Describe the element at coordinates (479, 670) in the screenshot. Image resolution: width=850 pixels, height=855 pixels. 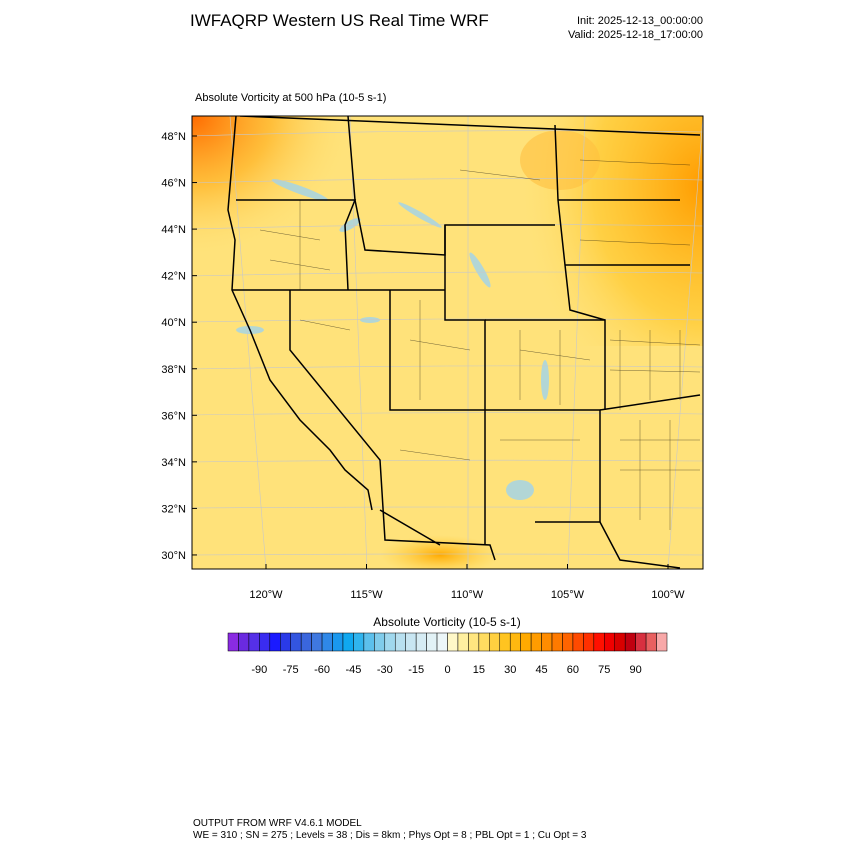
I see `colorbar-label: 15` at that location.